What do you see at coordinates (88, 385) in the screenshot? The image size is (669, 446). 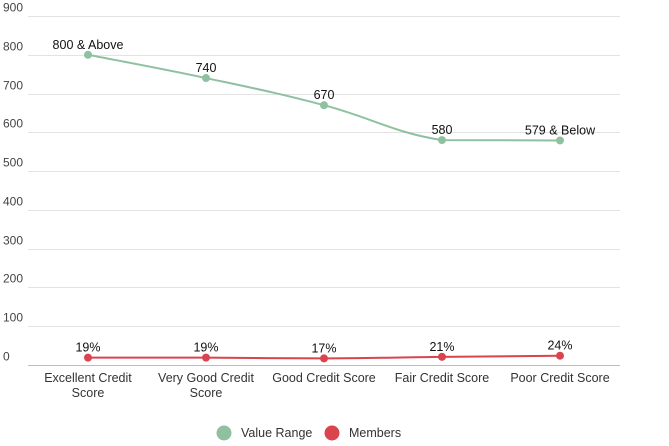 I see `x-category-label: Excellent Credit Score` at bounding box center [88, 385].